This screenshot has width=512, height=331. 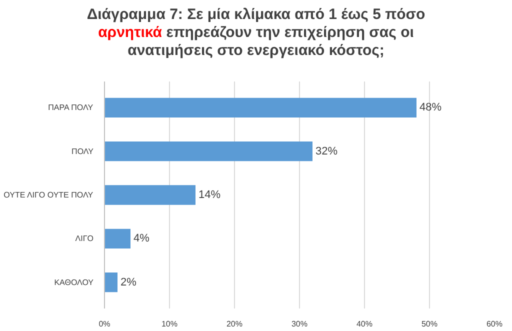 I want to click on y-tick-label: ΚΑΘΟΛΟΥ, so click(x=74, y=282).